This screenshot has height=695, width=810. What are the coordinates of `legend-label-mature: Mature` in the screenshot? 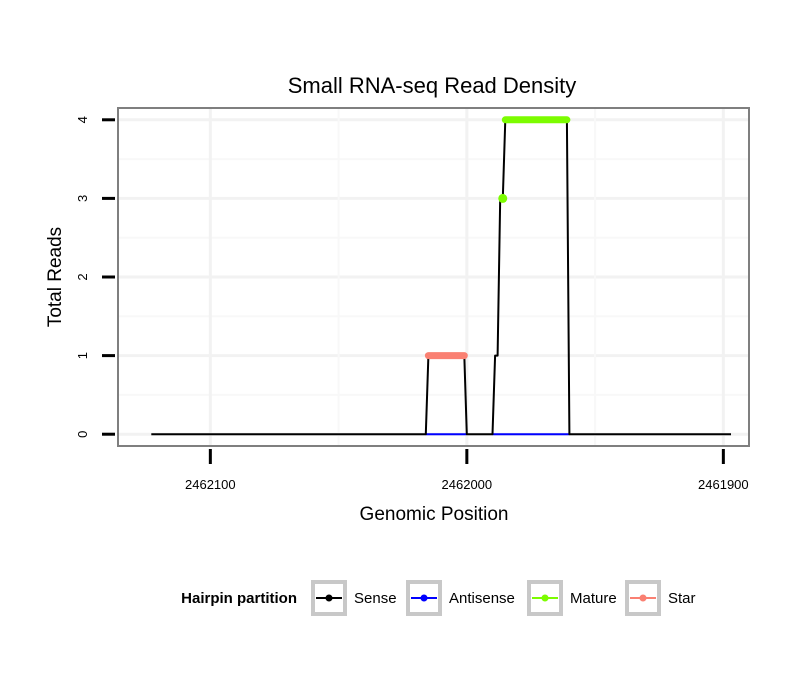 It's located at (593, 598).